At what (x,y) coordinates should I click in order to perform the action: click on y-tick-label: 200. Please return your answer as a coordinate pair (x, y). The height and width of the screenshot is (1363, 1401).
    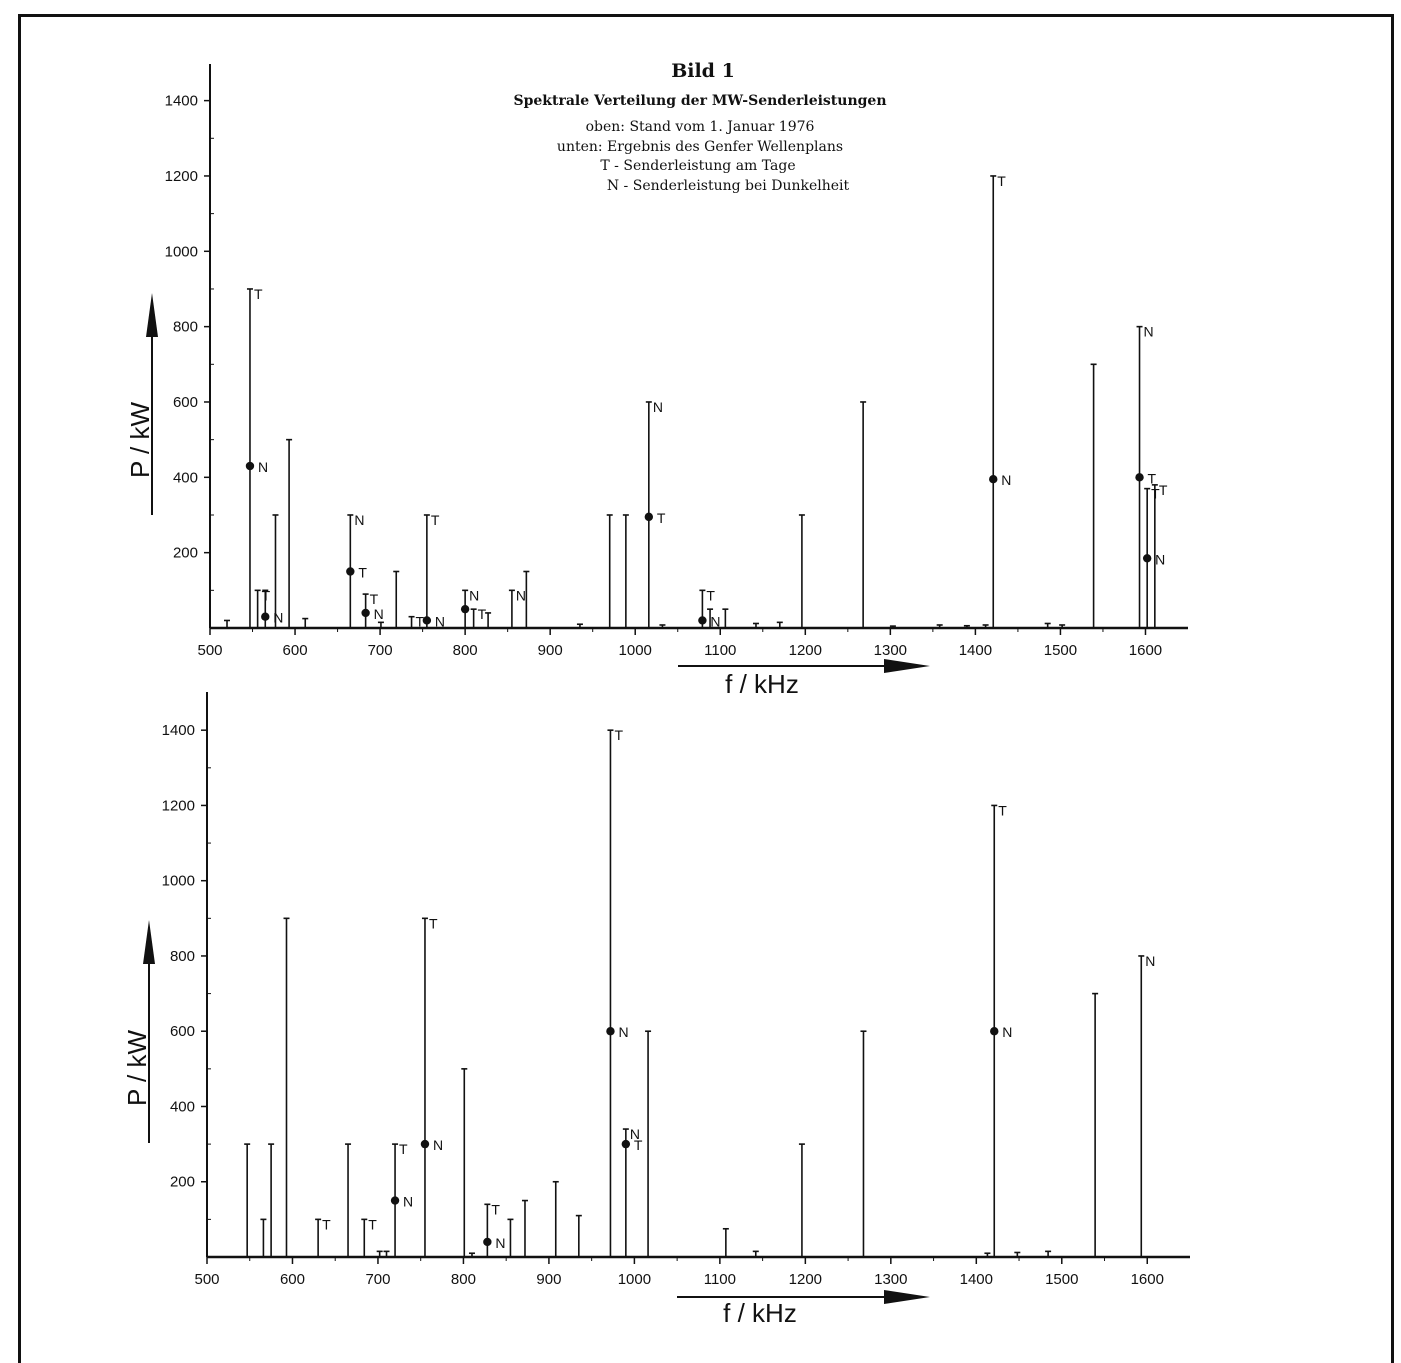
    Looking at the image, I should click on (182, 1182).